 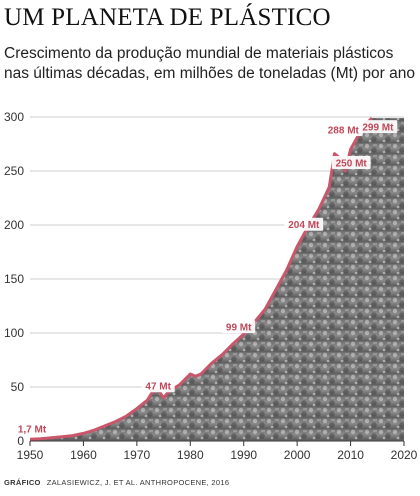 What do you see at coordinates (137, 455) in the screenshot?
I see `x-tick-label: 1970` at bounding box center [137, 455].